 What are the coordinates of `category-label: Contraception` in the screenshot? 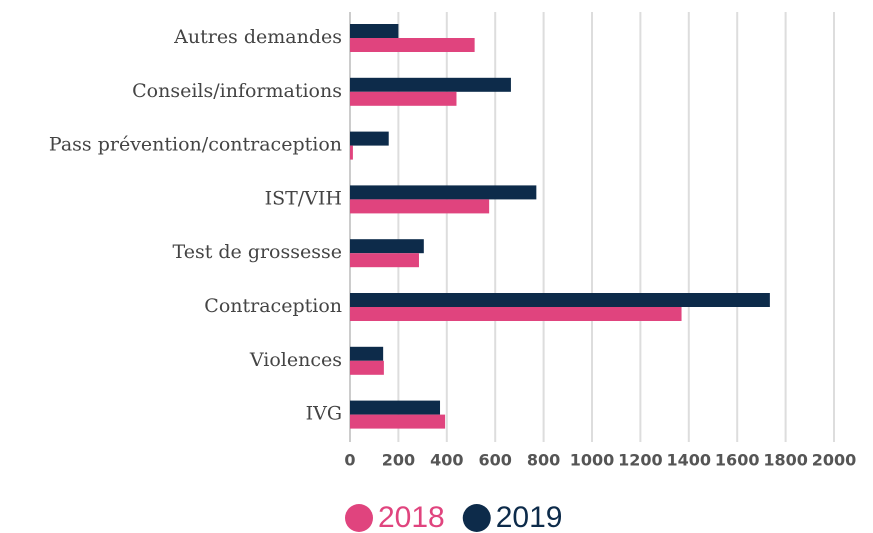 It's located at (273, 306).